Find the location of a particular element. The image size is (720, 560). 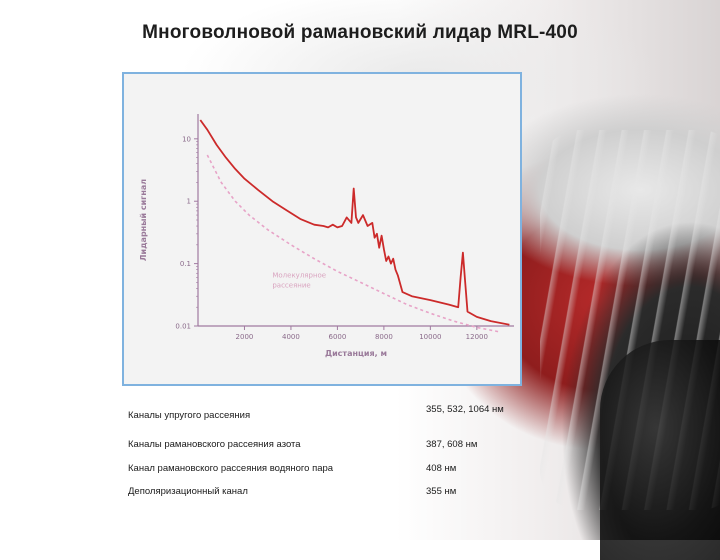

y-tick-label: 0.1 is located at coordinates (185, 264).